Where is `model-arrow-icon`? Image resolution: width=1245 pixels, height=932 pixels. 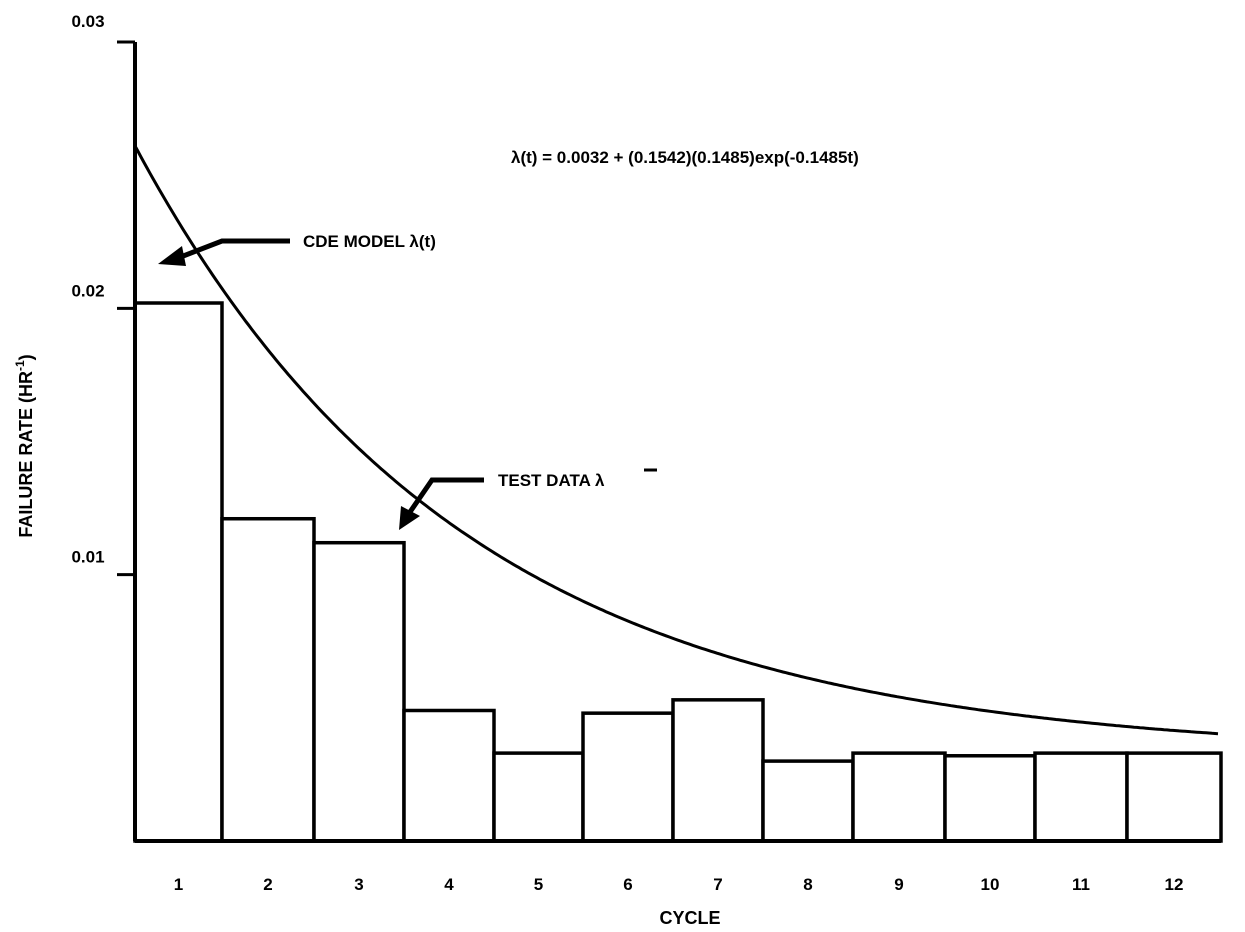
model-arrow-icon is located at coordinates (233, 249).